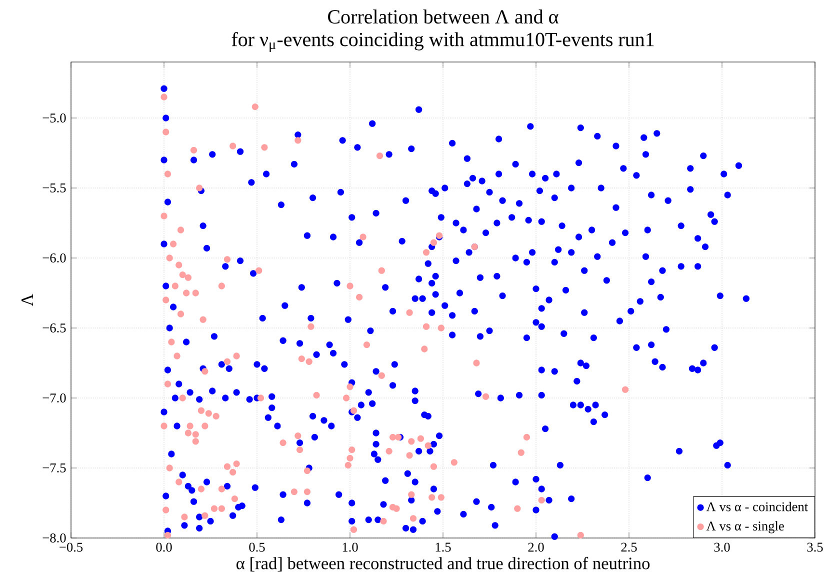 The height and width of the screenshot is (587, 827). What do you see at coordinates (443, 42) in the screenshot?
I see `chart-subtitle: for ν$_{μ}$-events coinciding with atmmu10T-events run1` at bounding box center [443, 42].